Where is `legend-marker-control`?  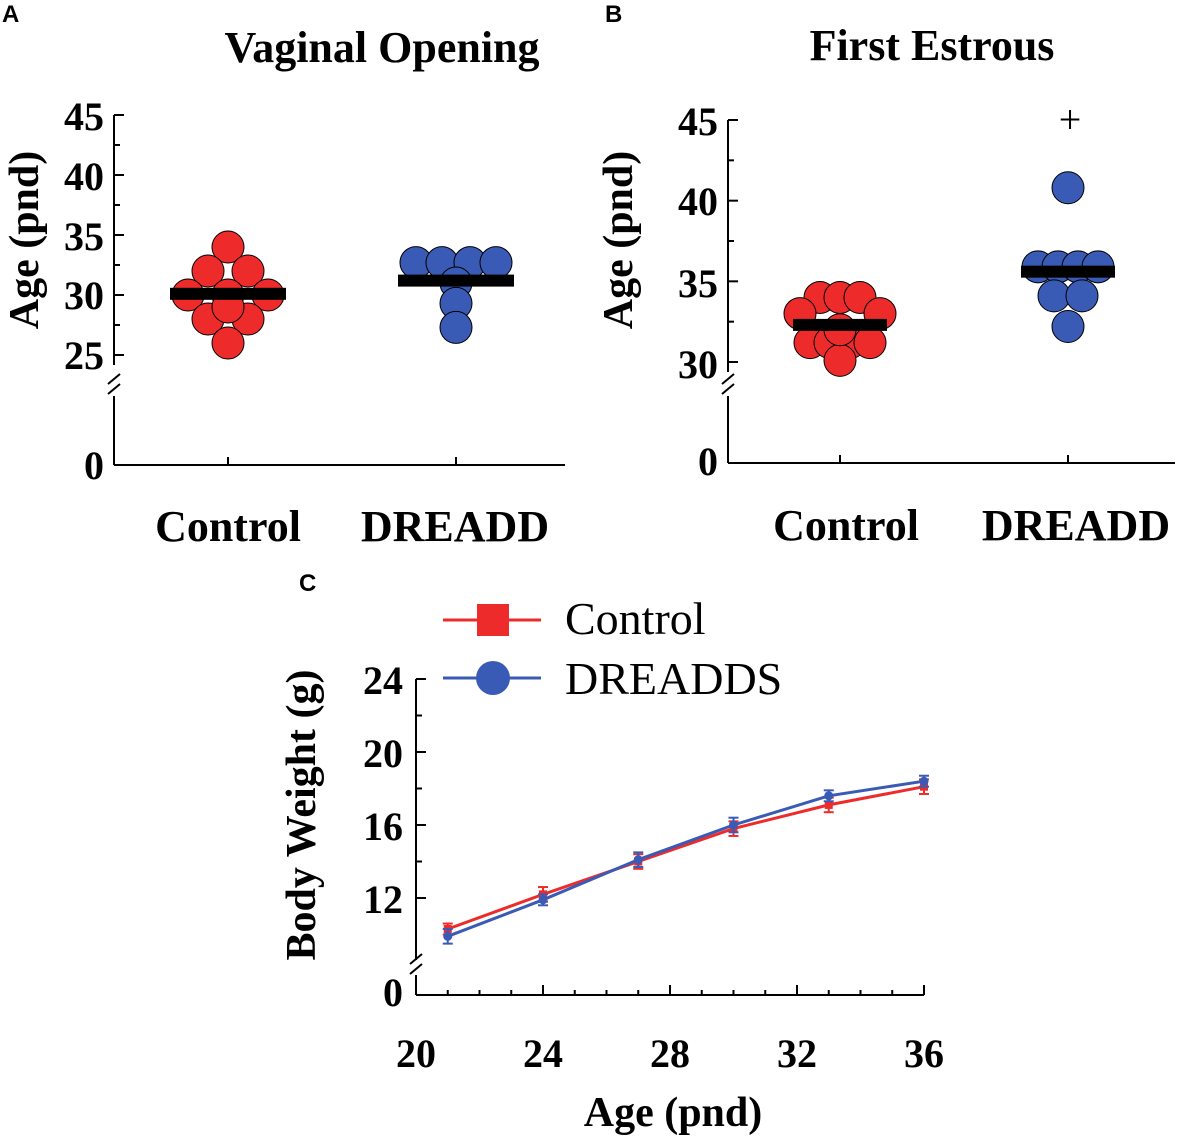 legend-marker-control is located at coordinates (493, 620).